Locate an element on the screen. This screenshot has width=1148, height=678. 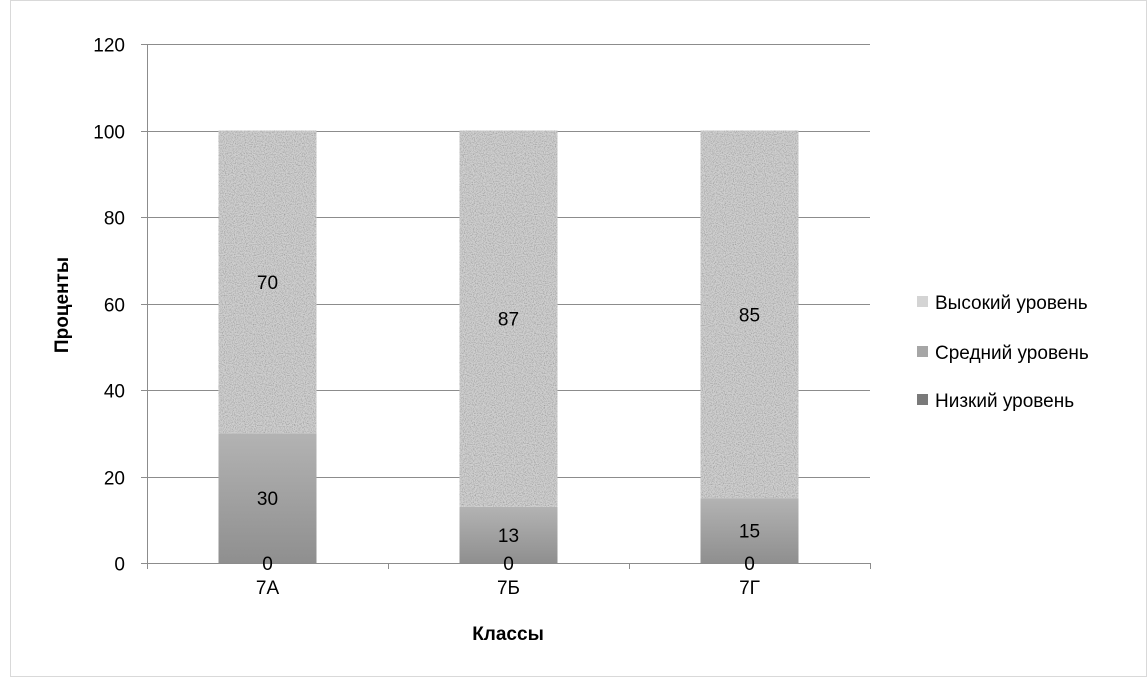
data-label: 87 is located at coordinates (508, 320).